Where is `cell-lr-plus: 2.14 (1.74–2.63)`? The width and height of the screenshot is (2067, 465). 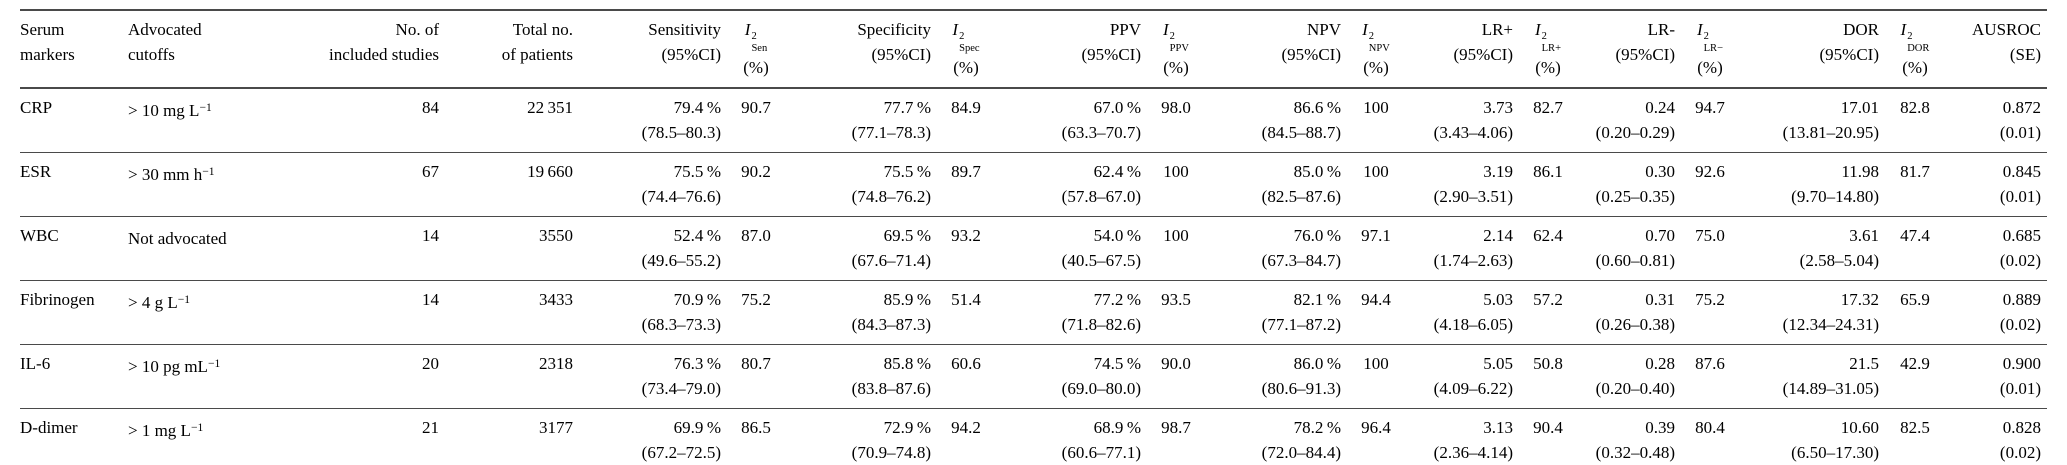
cell-lr-plus: 2.14 (1.74–2.63) is located at coordinates (1462, 248).